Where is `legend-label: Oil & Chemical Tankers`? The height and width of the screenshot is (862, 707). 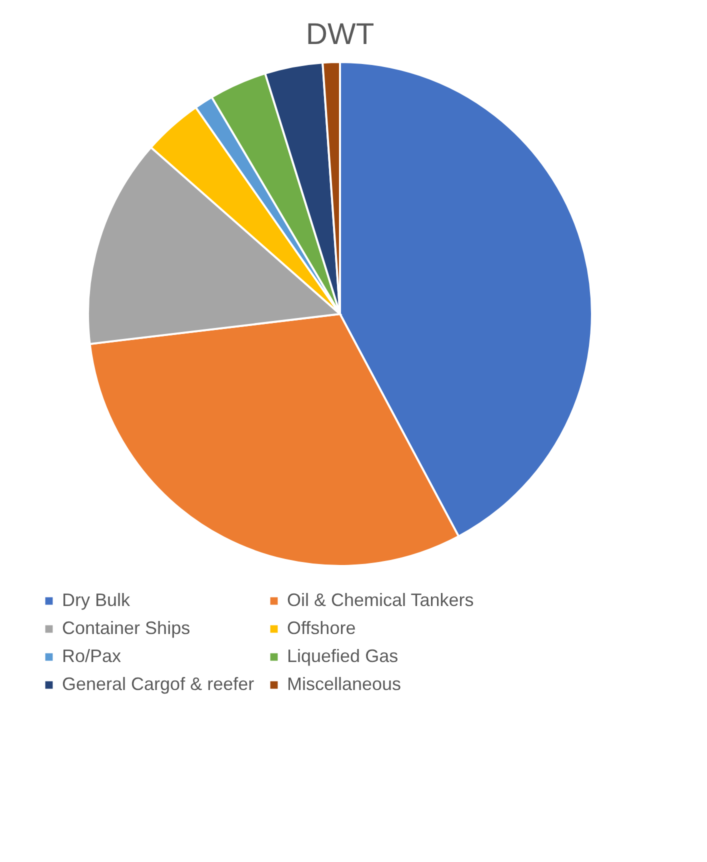
legend-label: Oil & Chemical Tankers is located at coordinates (380, 600).